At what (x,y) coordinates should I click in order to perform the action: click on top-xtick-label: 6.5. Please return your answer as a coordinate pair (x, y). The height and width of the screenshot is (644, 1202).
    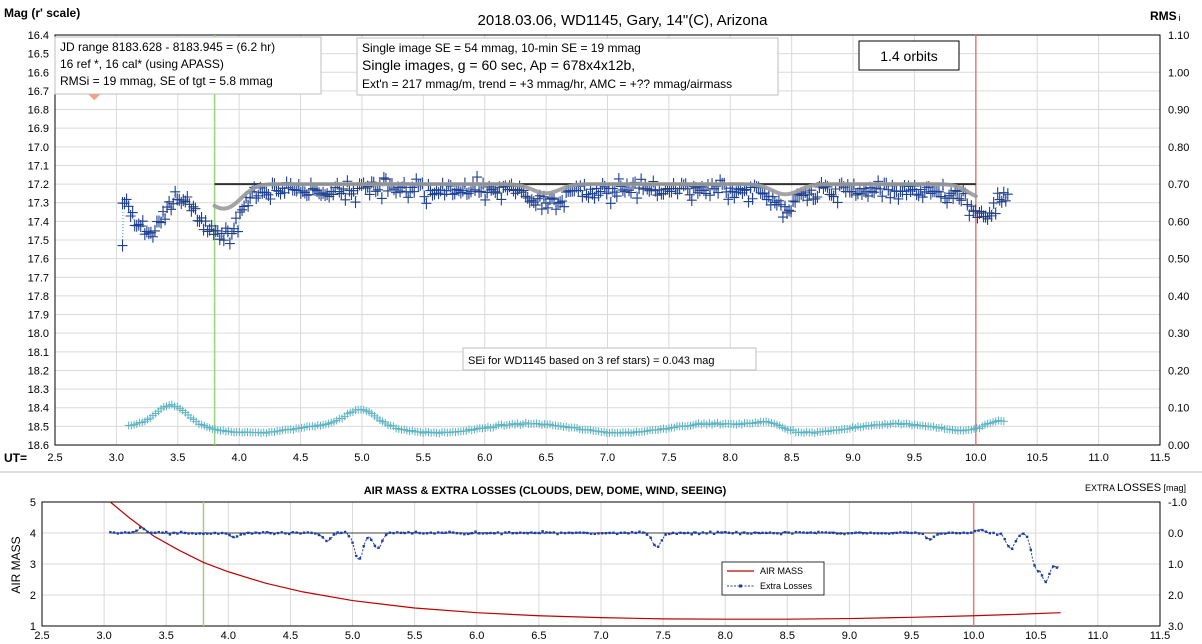
    Looking at the image, I should click on (545, 458).